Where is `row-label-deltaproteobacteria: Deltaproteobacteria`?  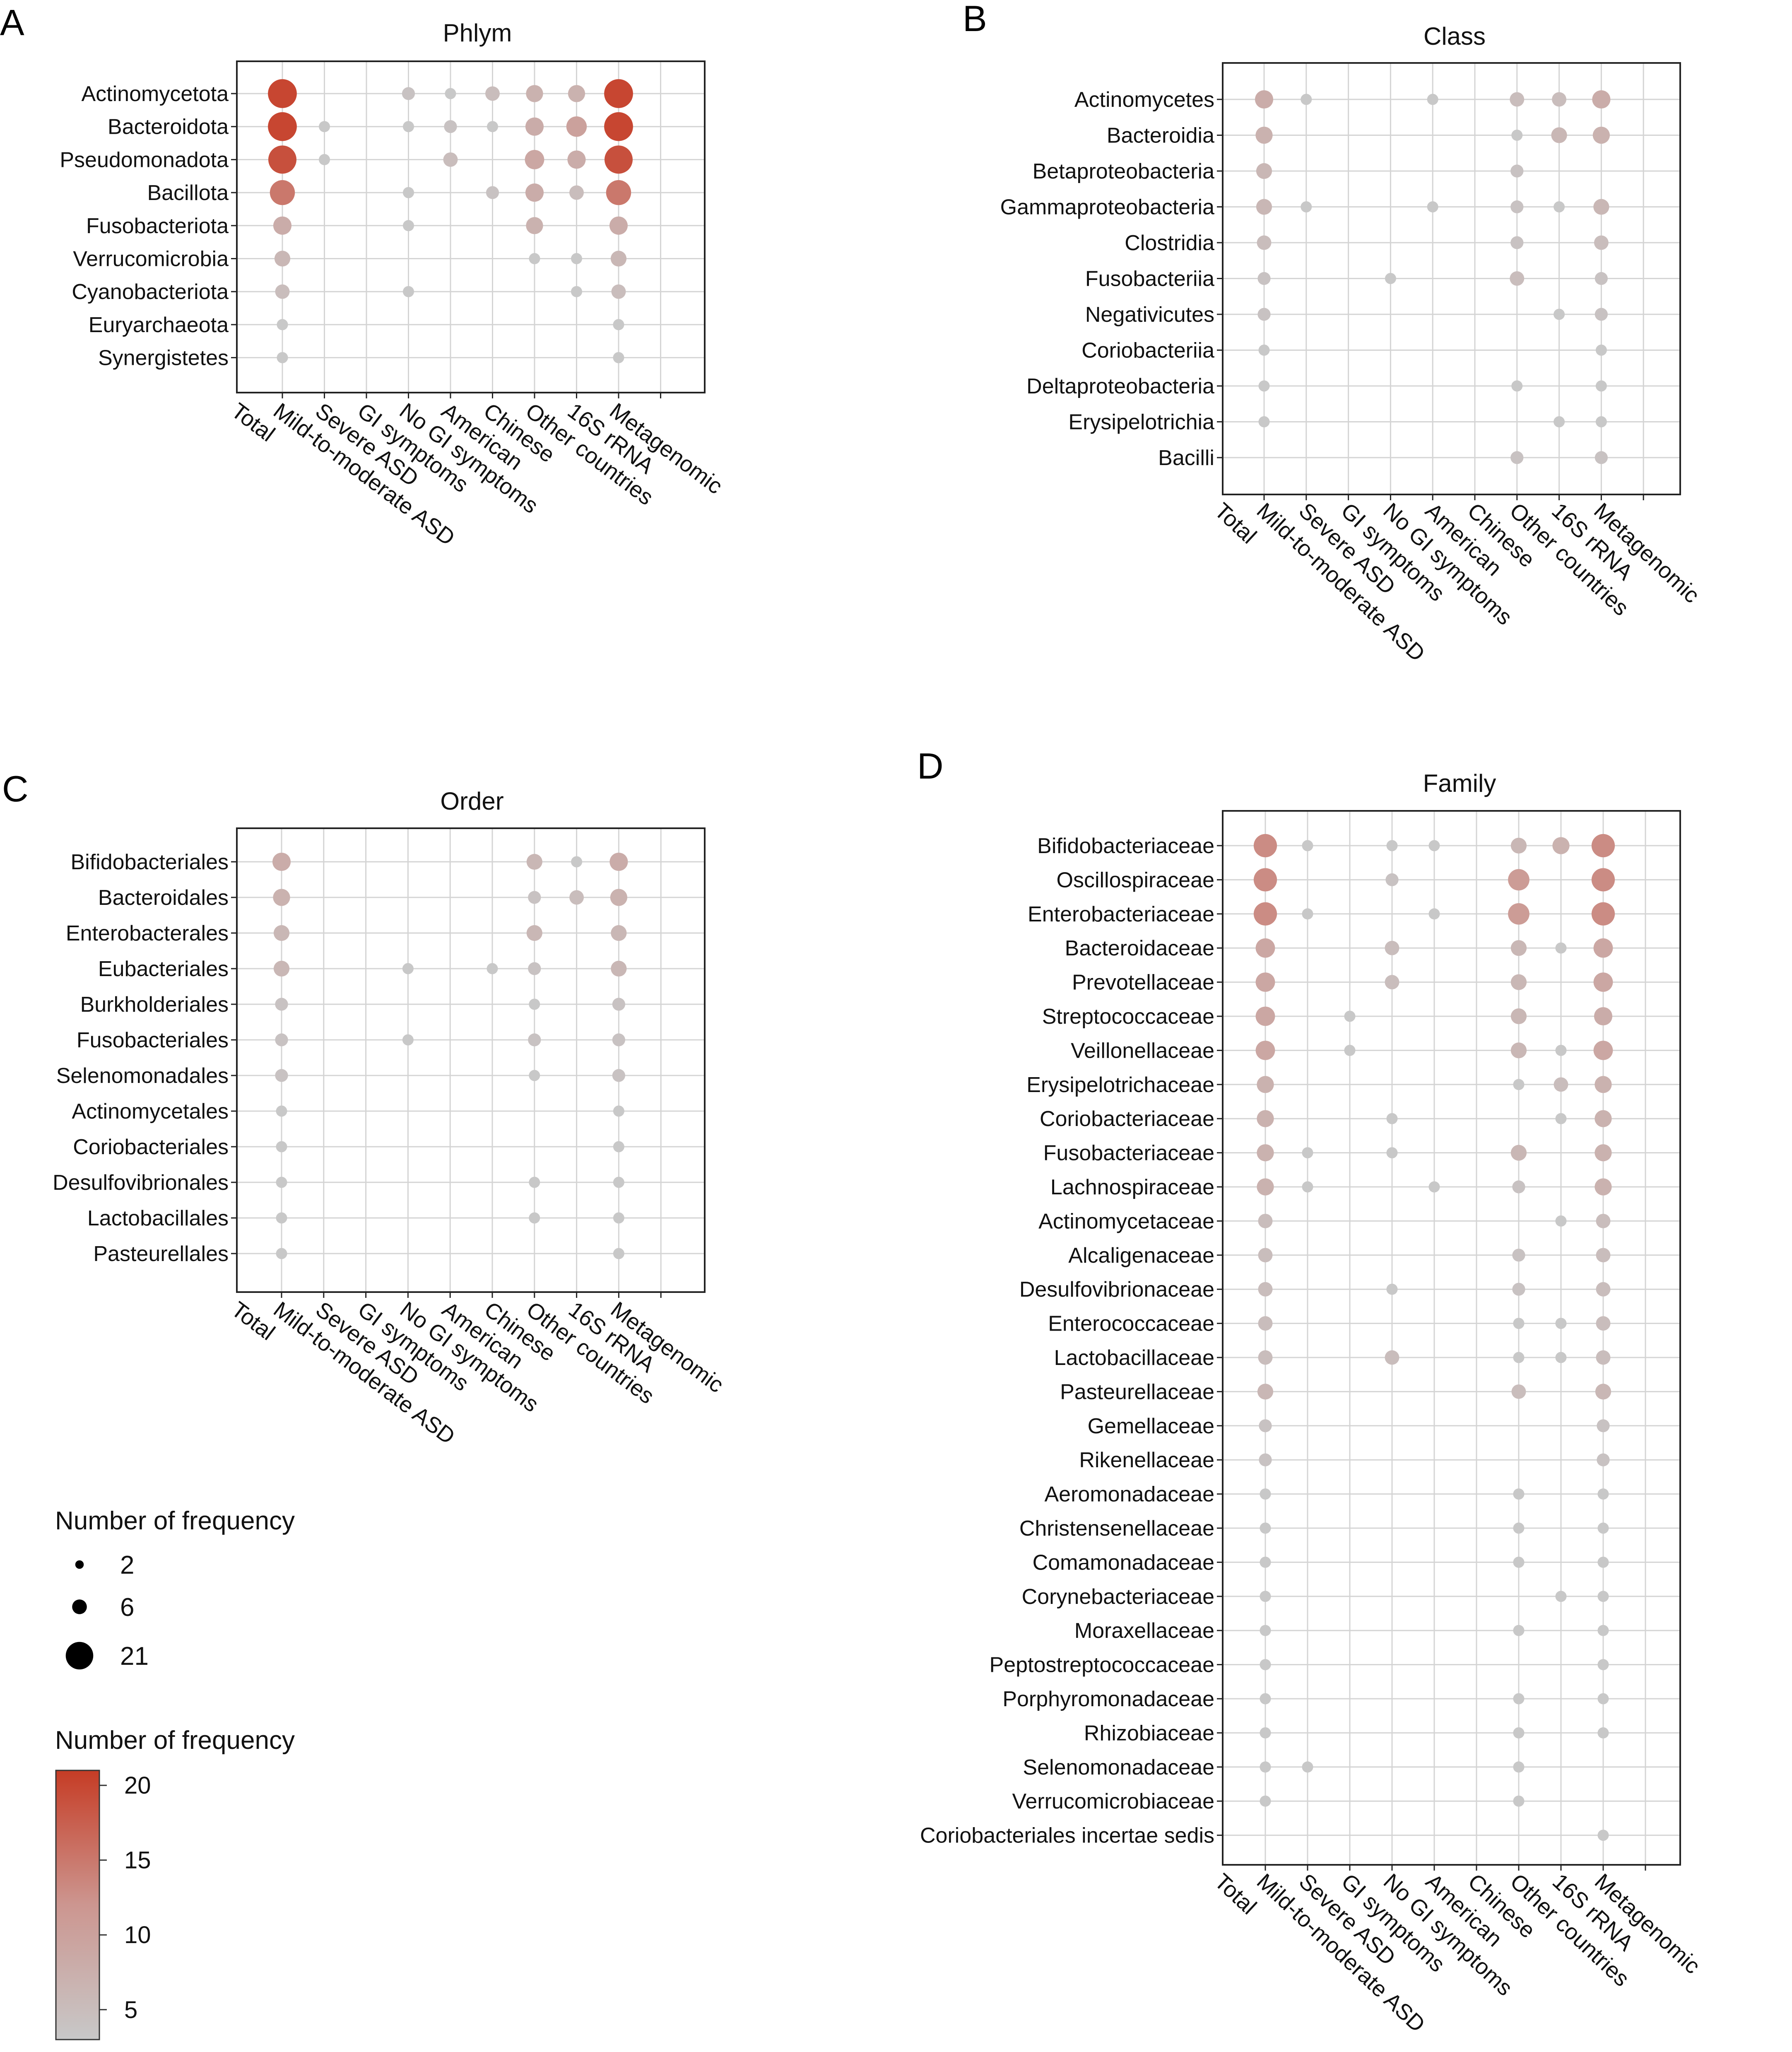
row-label-deltaproteobacteria: Deltaproteobacteria is located at coordinates (1120, 386).